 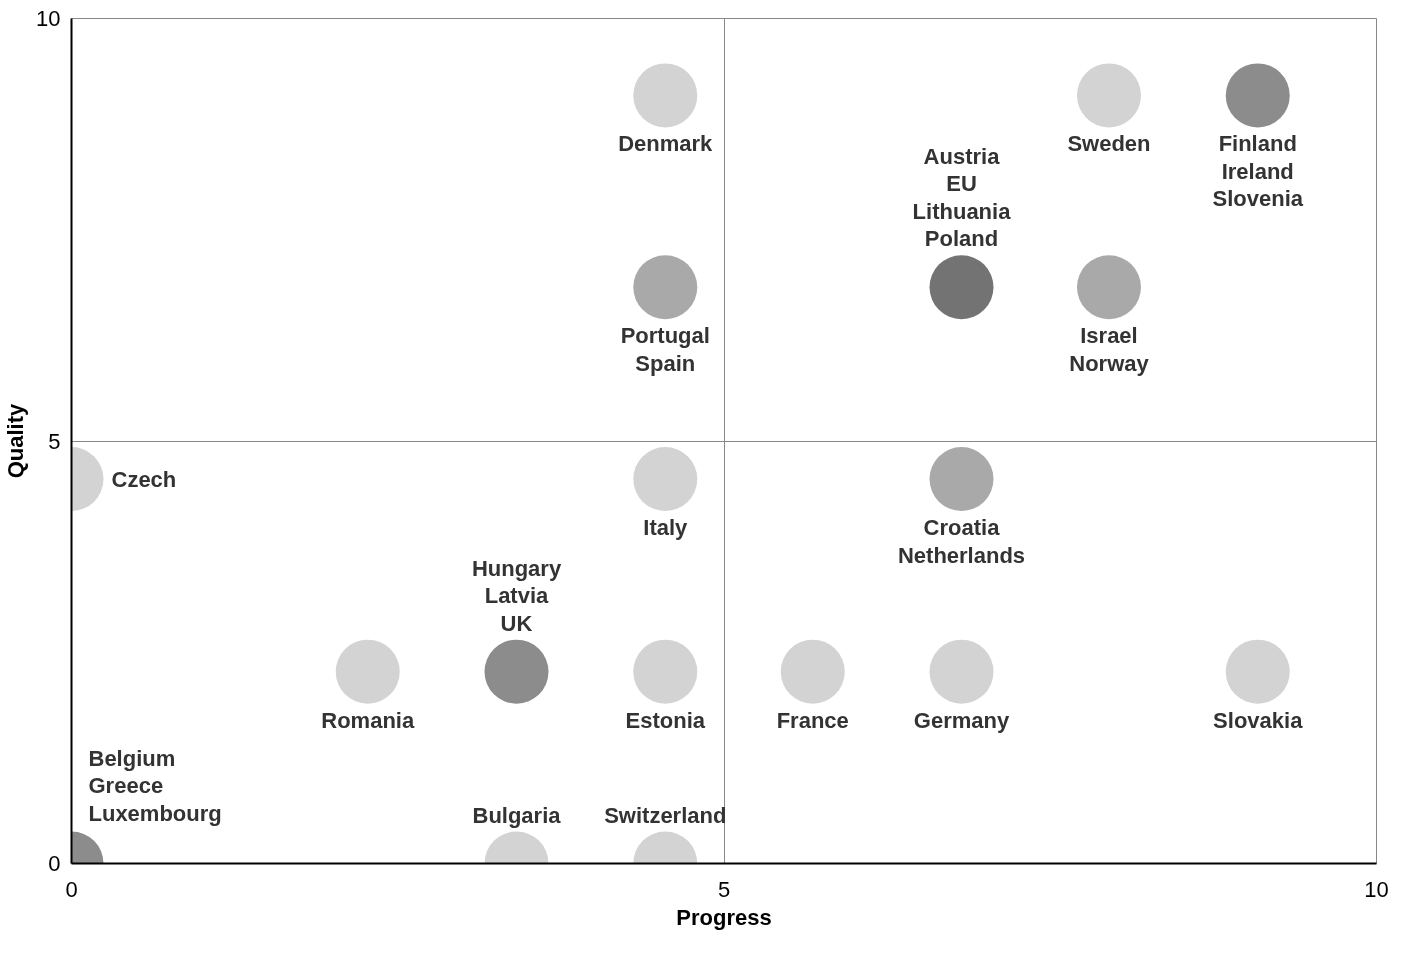 I want to click on annotation: Denmark, so click(x=666, y=144).